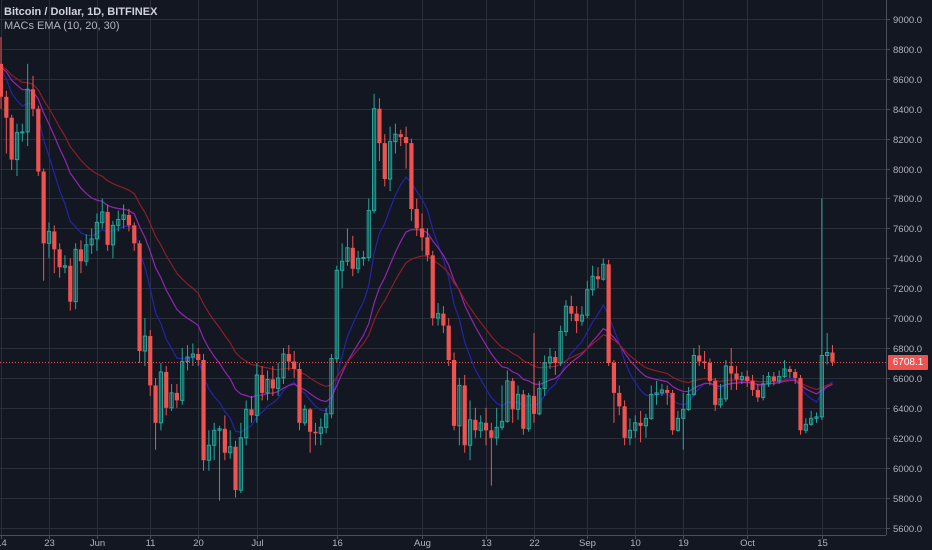 The width and height of the screenshot is (932, 550). What do you see at coordinates (907, 409) in the screenshot?
I see `y-tick-label: 6400.0` at bounding box center [907, 409].